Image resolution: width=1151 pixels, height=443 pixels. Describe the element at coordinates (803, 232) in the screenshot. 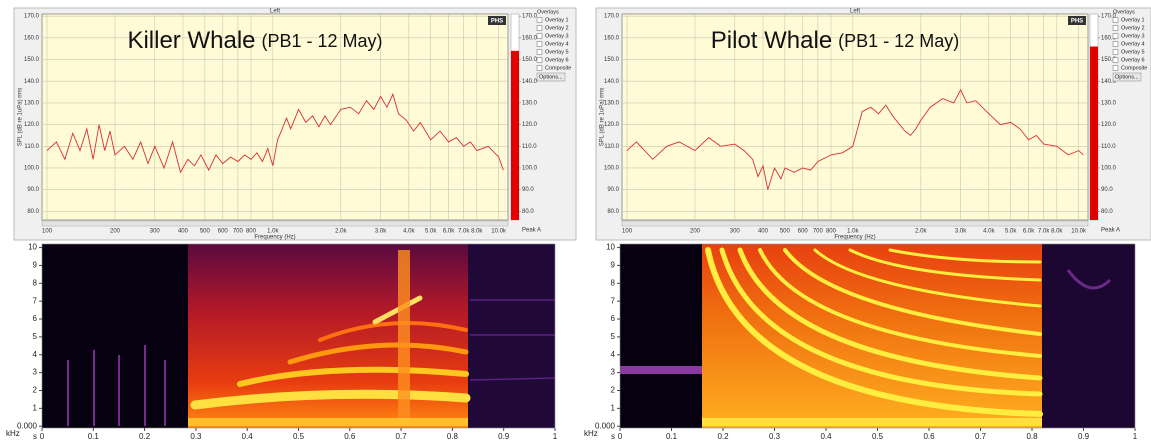

I see `x-tick-label: 600` at that location.